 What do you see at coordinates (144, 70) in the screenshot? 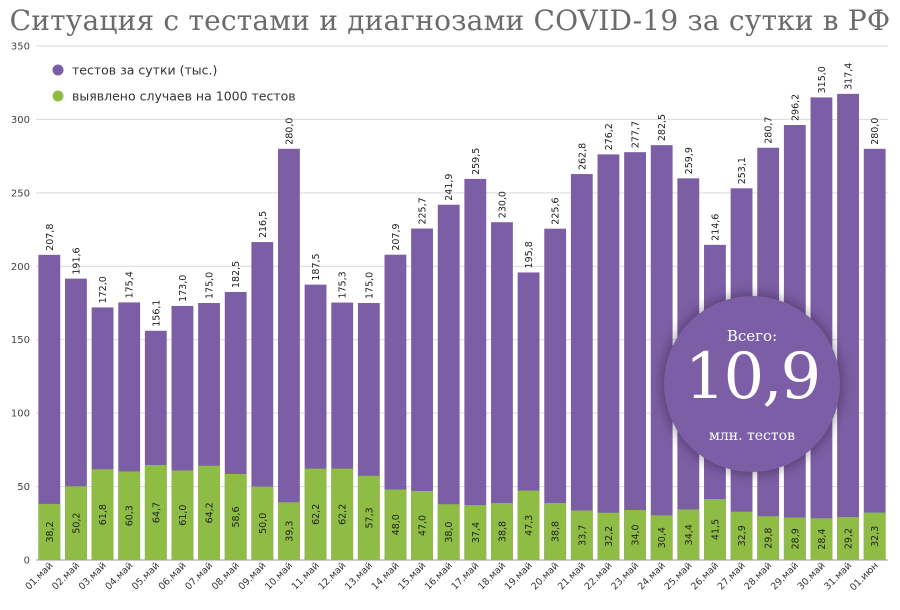
I see `legend-label: тестов за сутки (тыс.)` at bounding box center [144, 70].